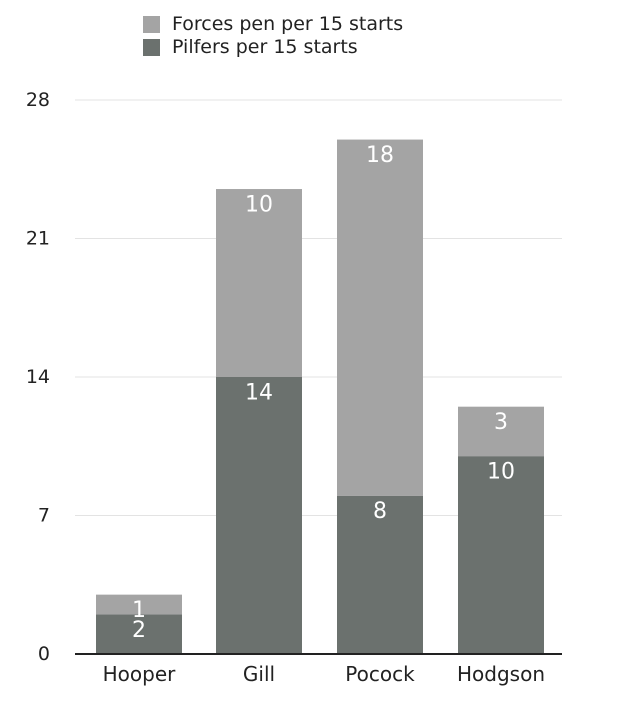 The width and height of the screenshot is (620, 715). I want to click on y-tick-label-28: 28, so click(38, 100).